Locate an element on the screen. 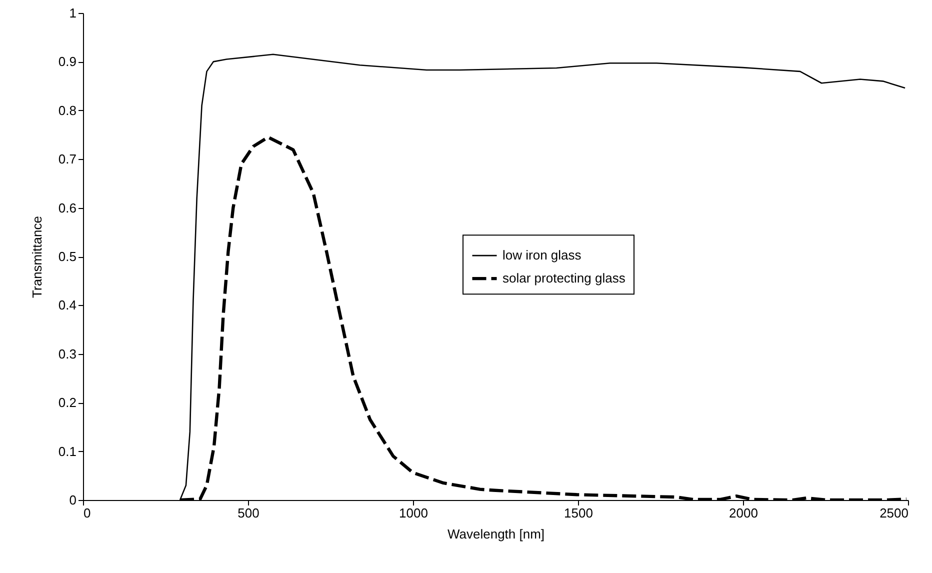 This screenshot has width=932, height=573. y-tick-label: 0.5 is located at coordinates (67, 256).